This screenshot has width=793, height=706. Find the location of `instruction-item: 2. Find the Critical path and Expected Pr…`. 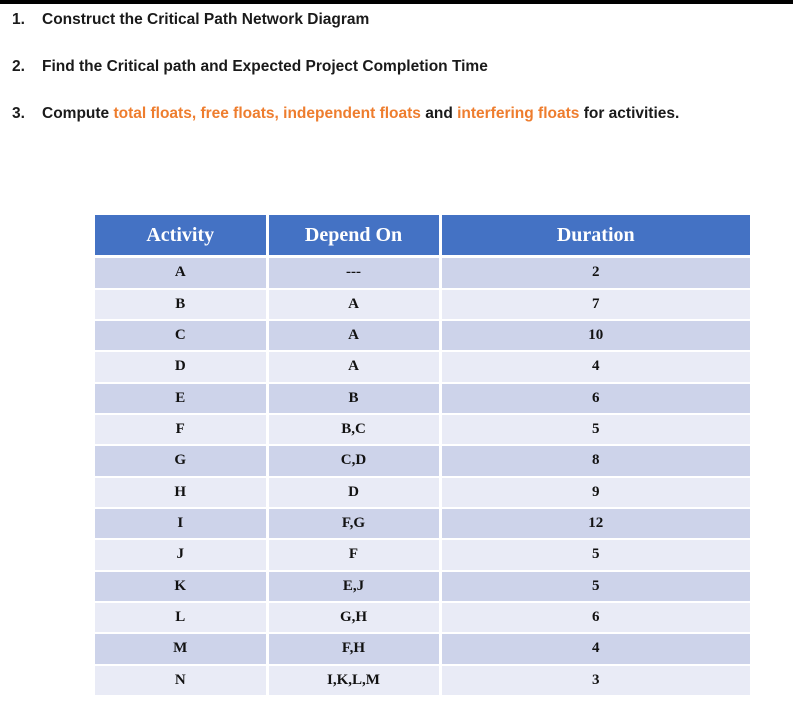

instruction-item: 2. Find the Critical path and Expected Pr… is located at coordinates (400, 66).